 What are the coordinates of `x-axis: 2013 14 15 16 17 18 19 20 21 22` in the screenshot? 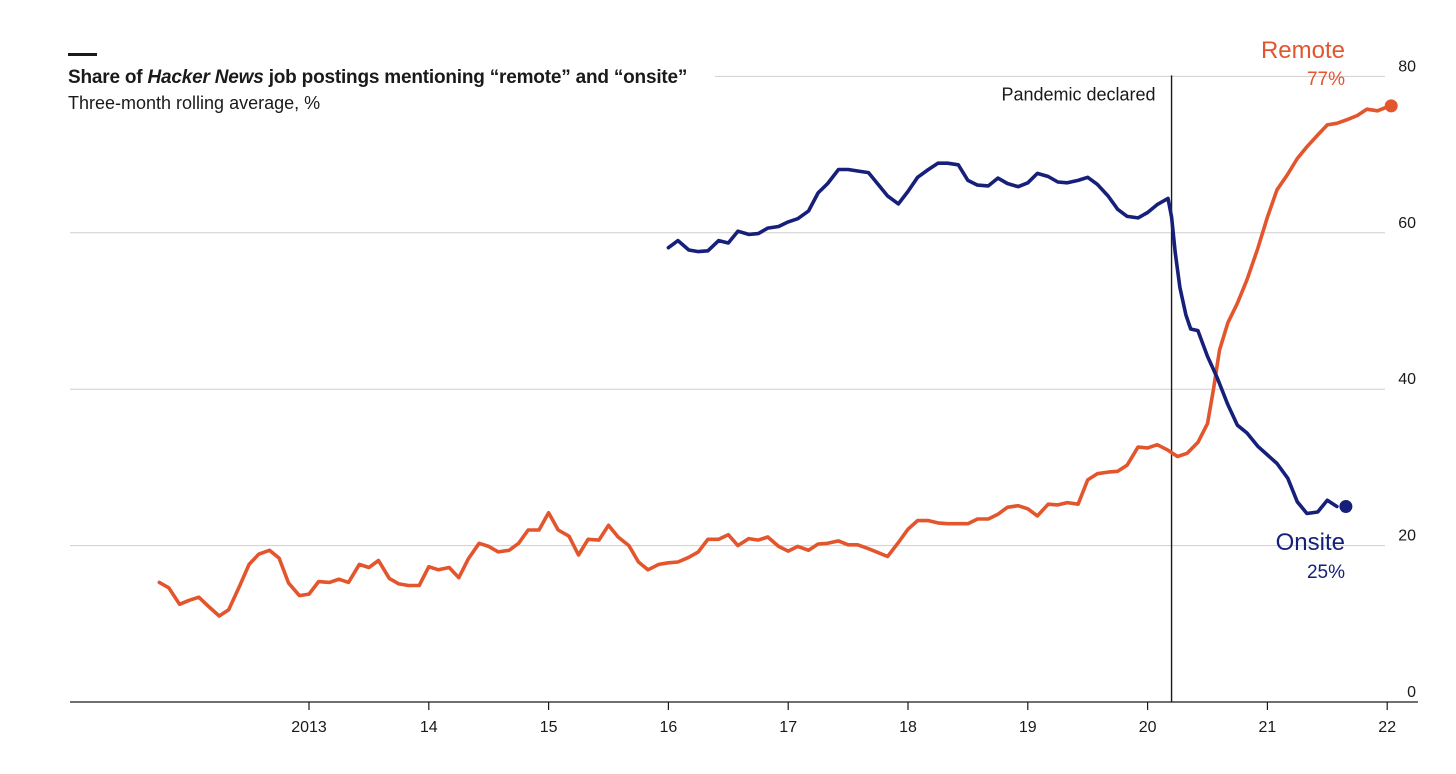 It's located at (744, 718).